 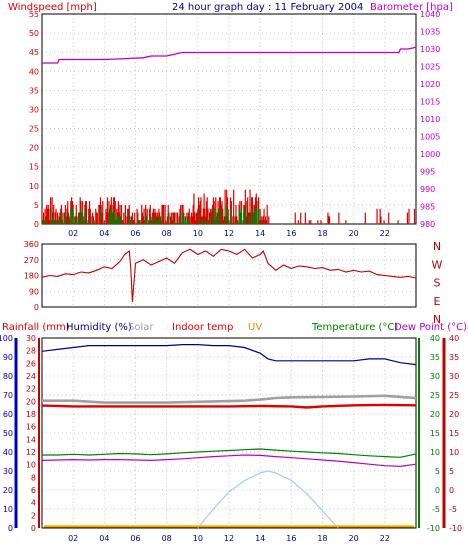 What do you see at coordinates (8, 357) in the screenshot?
I see `humidity-ytick-1: 90` at bounding box center [8, 357].